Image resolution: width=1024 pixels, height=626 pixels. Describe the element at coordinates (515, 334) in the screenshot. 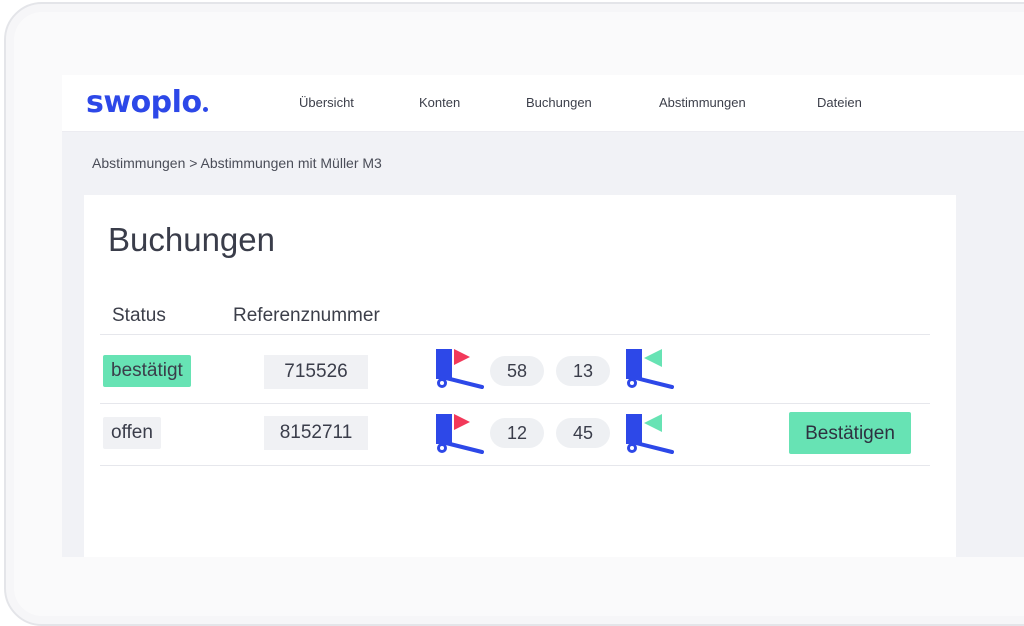

I see `header-divider` at that location.